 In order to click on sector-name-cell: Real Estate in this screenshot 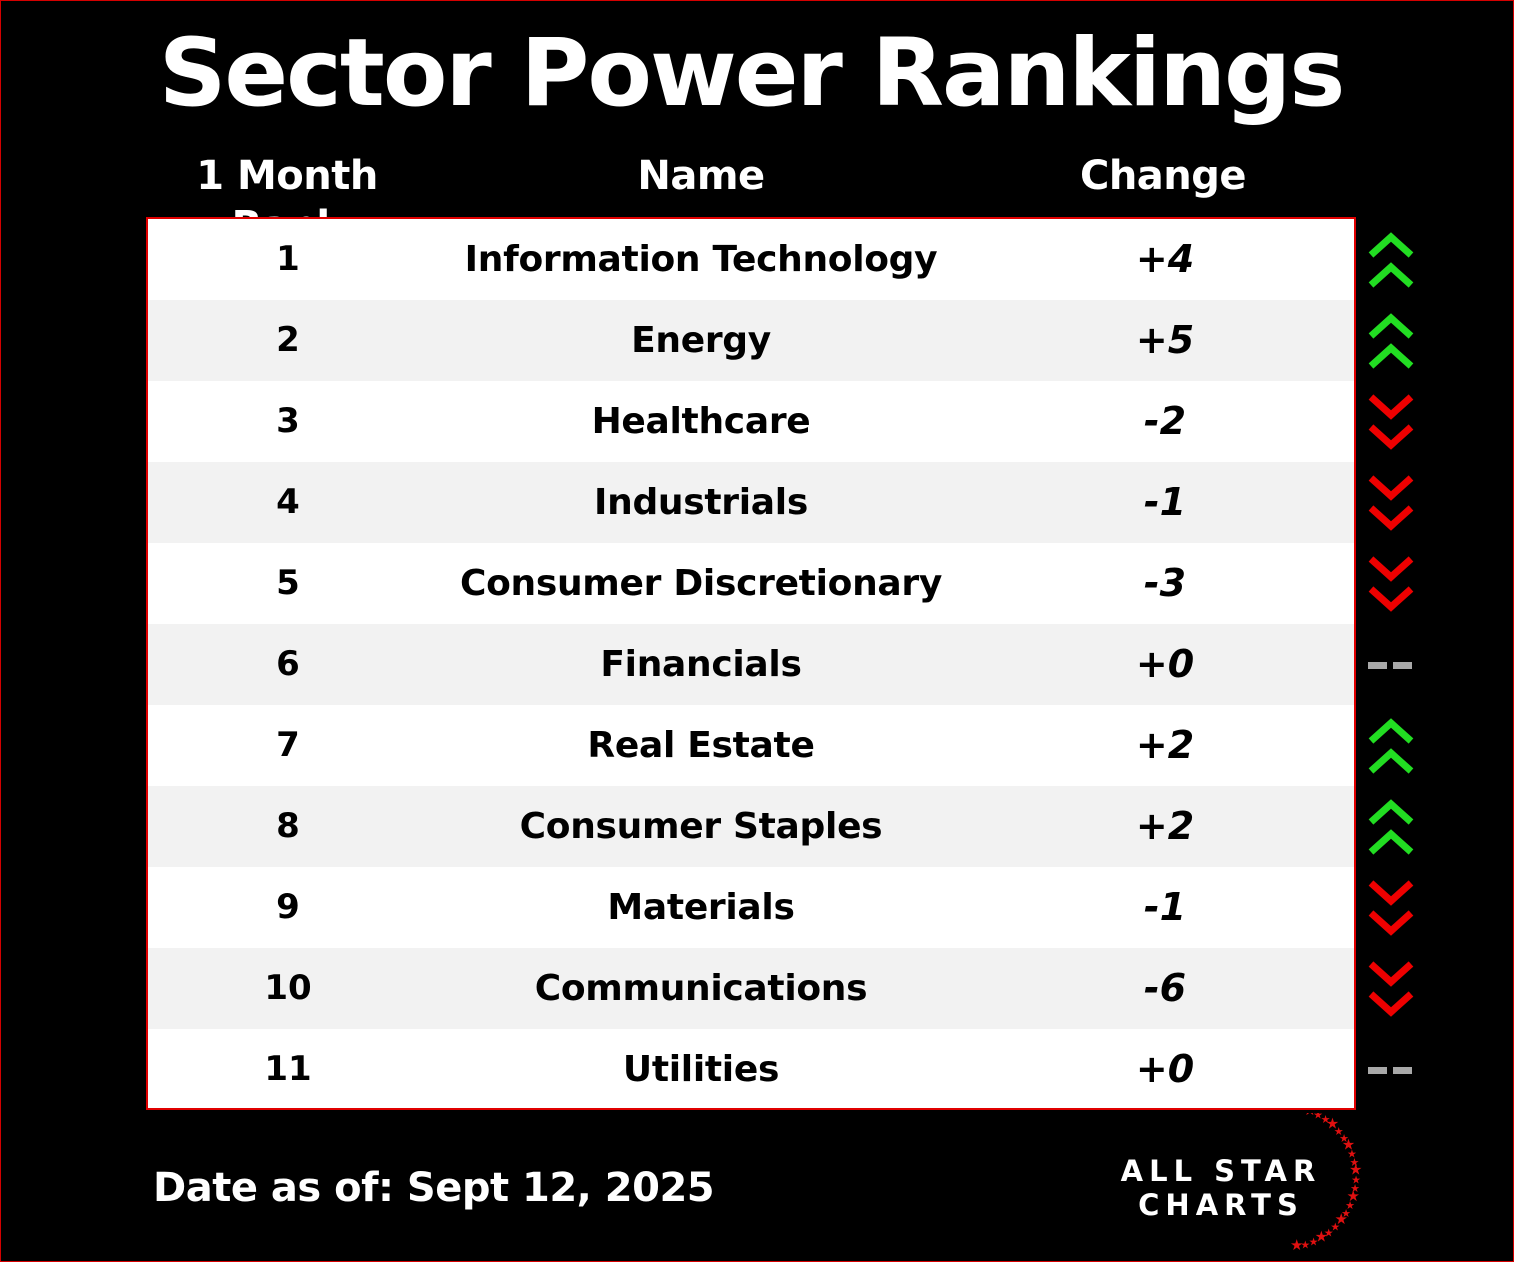, I will do `click(701, 745)`.